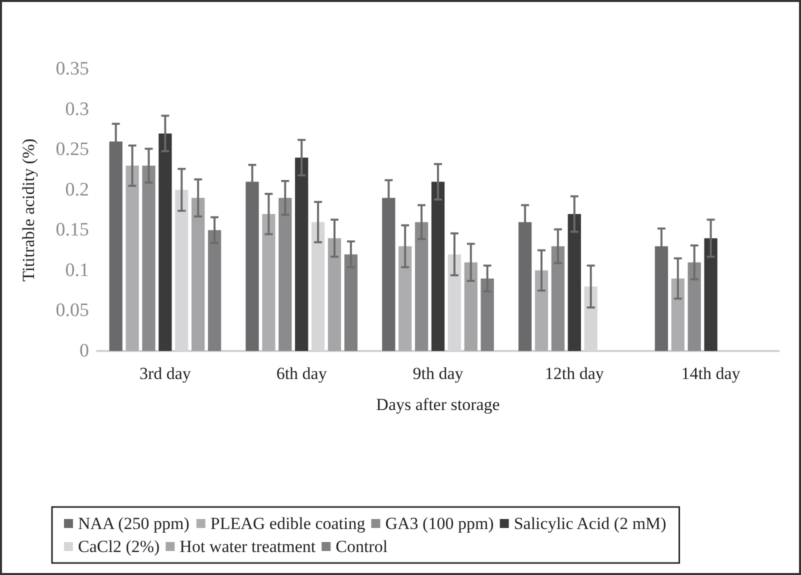 The width and height of the screenshot is (801, 575). What do you see at coordinates (439, 523) in the screenshot?
I see `legend-label: GA3 (100 ppm)` at bounding box center [439, 523].